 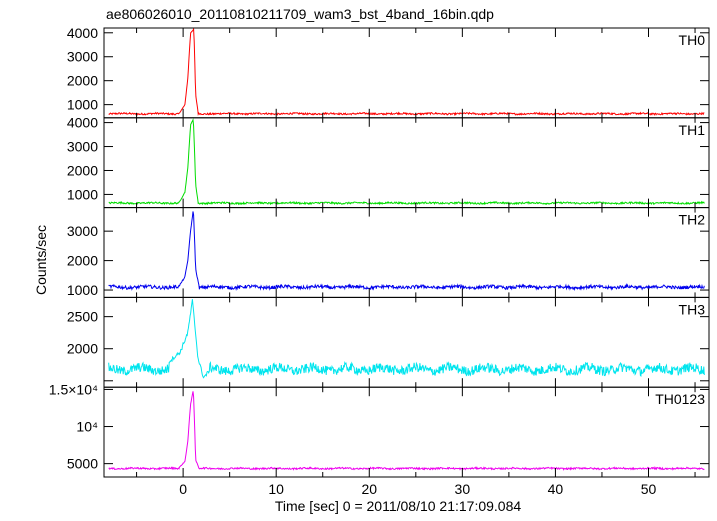 What do you see at coordinates (692, 309) in the screenshot?
I see `panel-label: TH3` at bounding box center [692, 309].